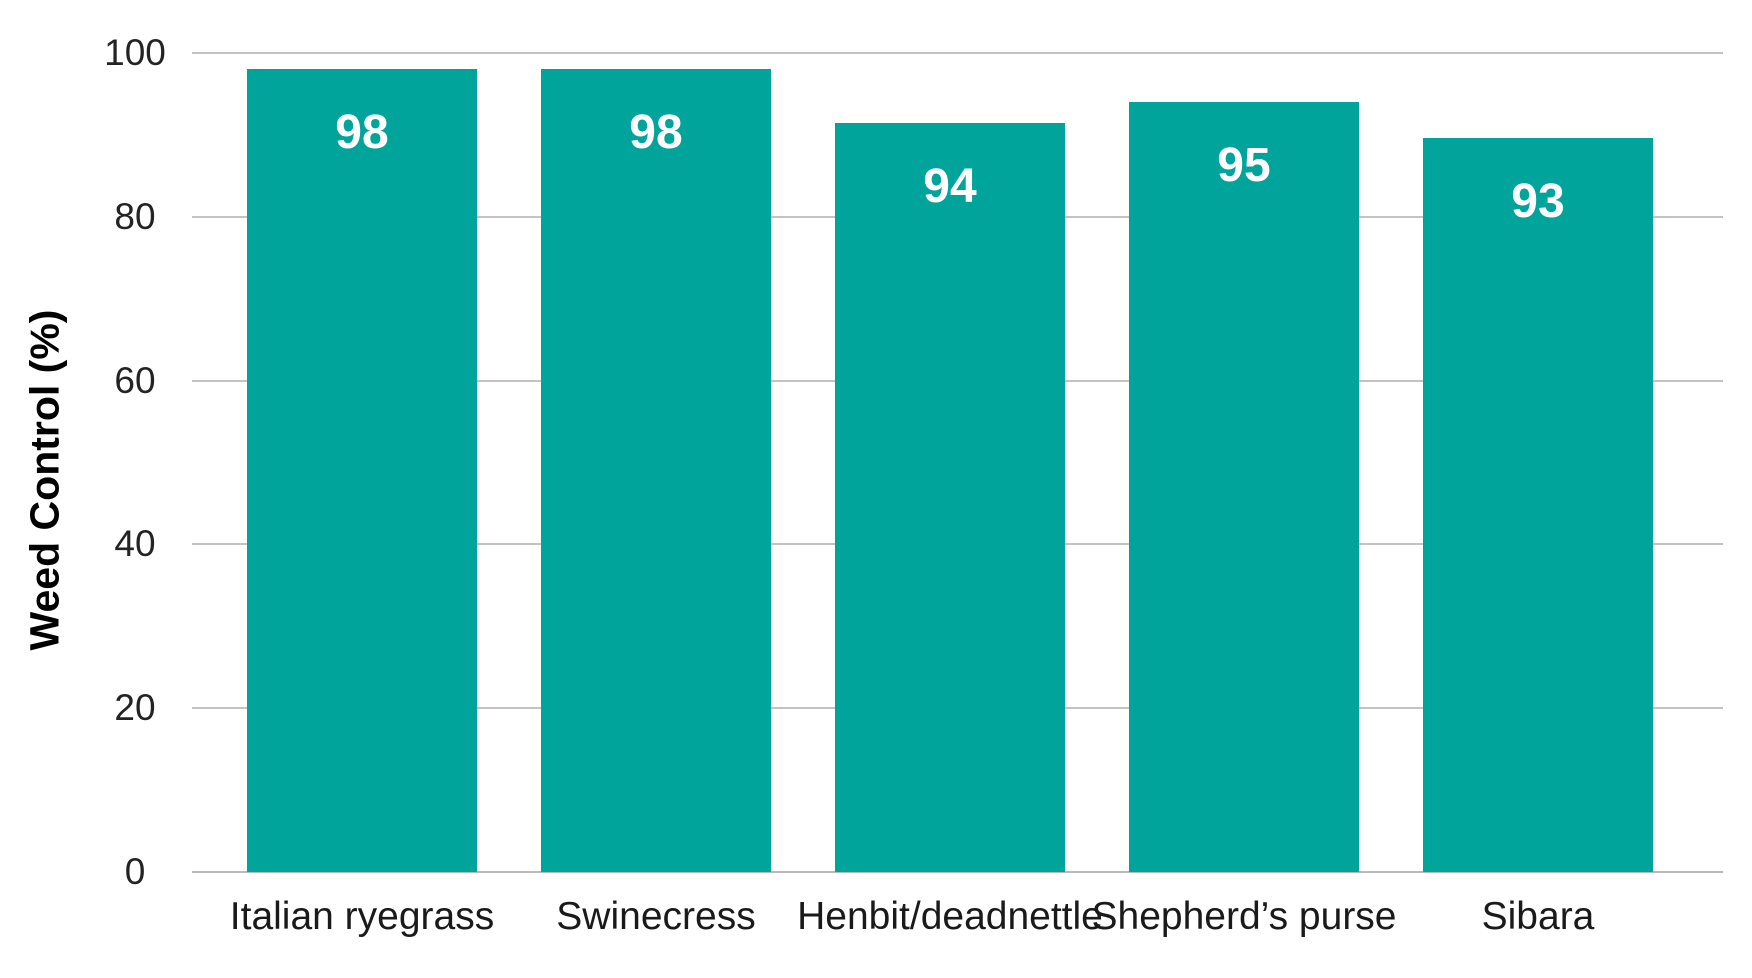 This screenshot has height=978, width=1752. Describe the element at coordinates (135, 871) in the screenshot. I see `y-tick-label: 0` at that location.